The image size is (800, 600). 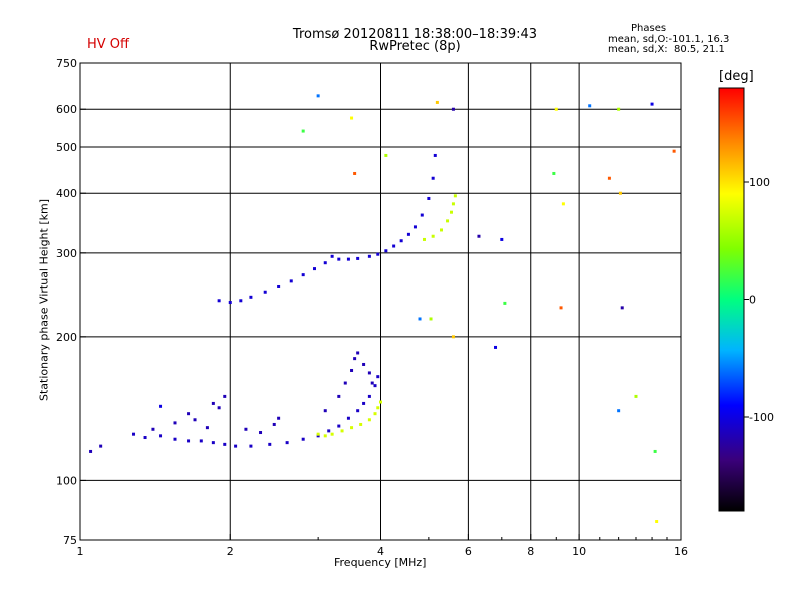 What do you see at coordinates (380, 562) in the screenshot?
I see `x-axis-label: Frequency [MHz]` at bounding box center [380, 562].